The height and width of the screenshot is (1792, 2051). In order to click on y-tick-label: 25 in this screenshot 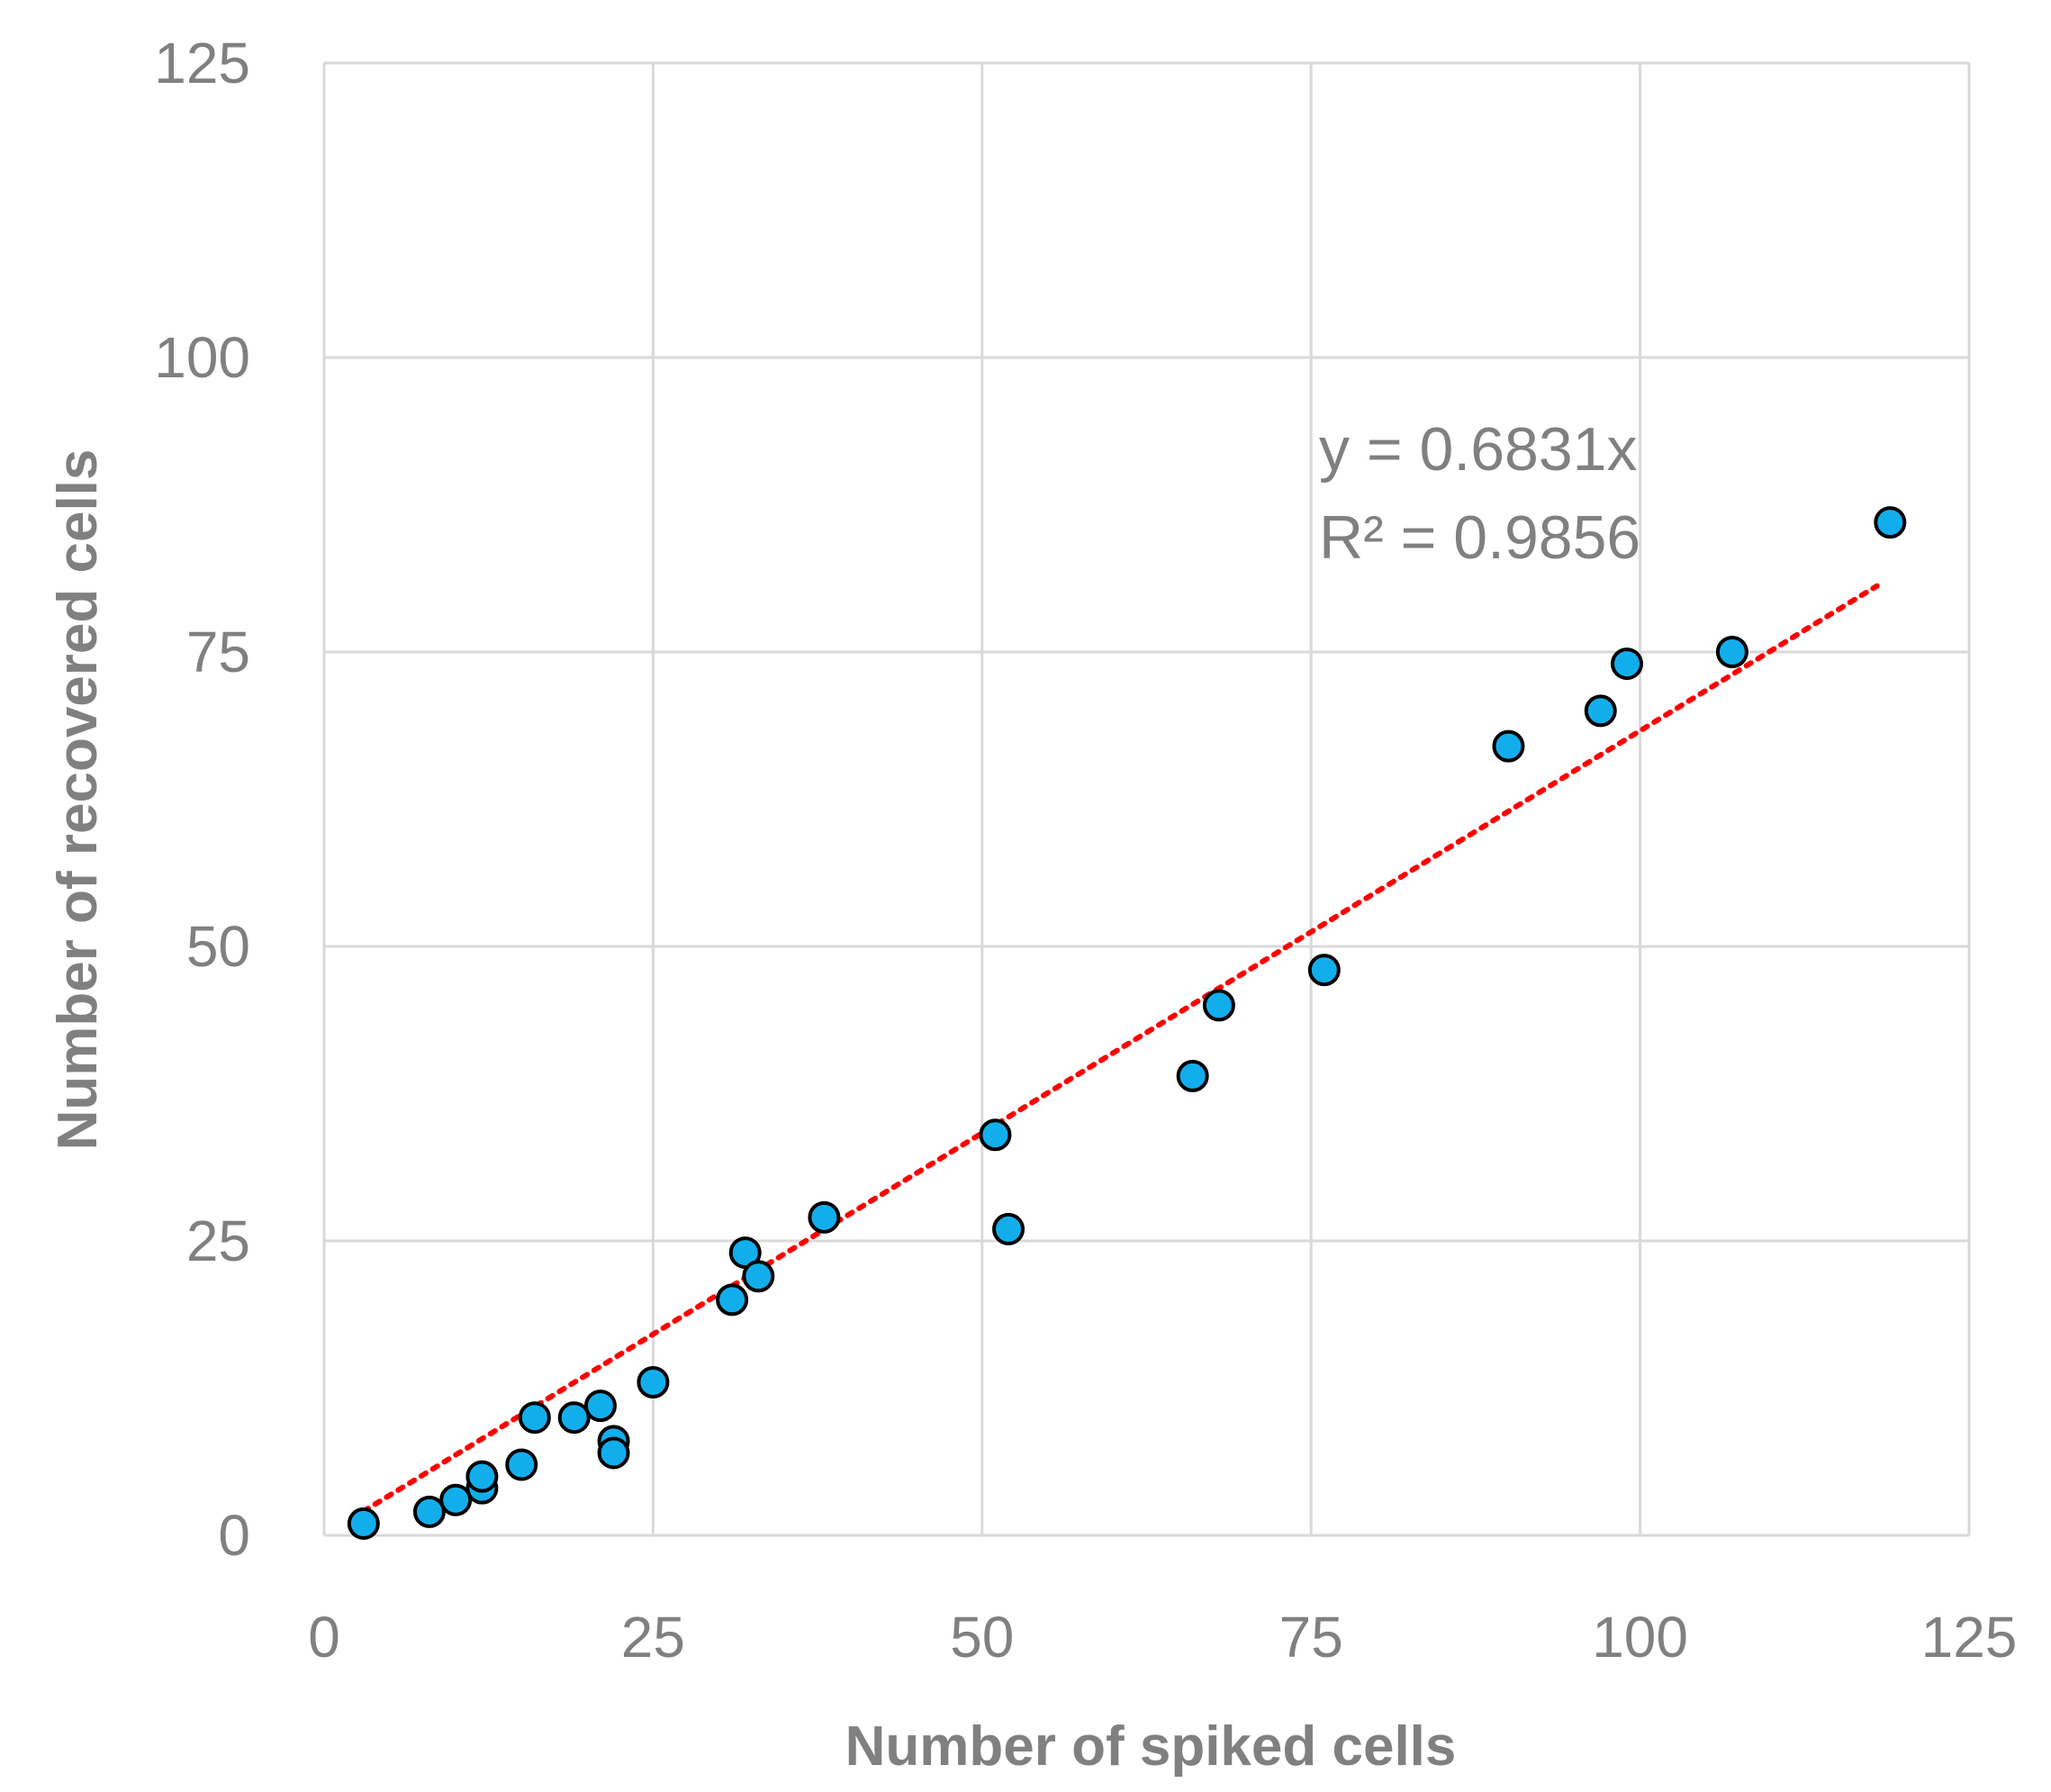, I will do `click(218, 1240)`.